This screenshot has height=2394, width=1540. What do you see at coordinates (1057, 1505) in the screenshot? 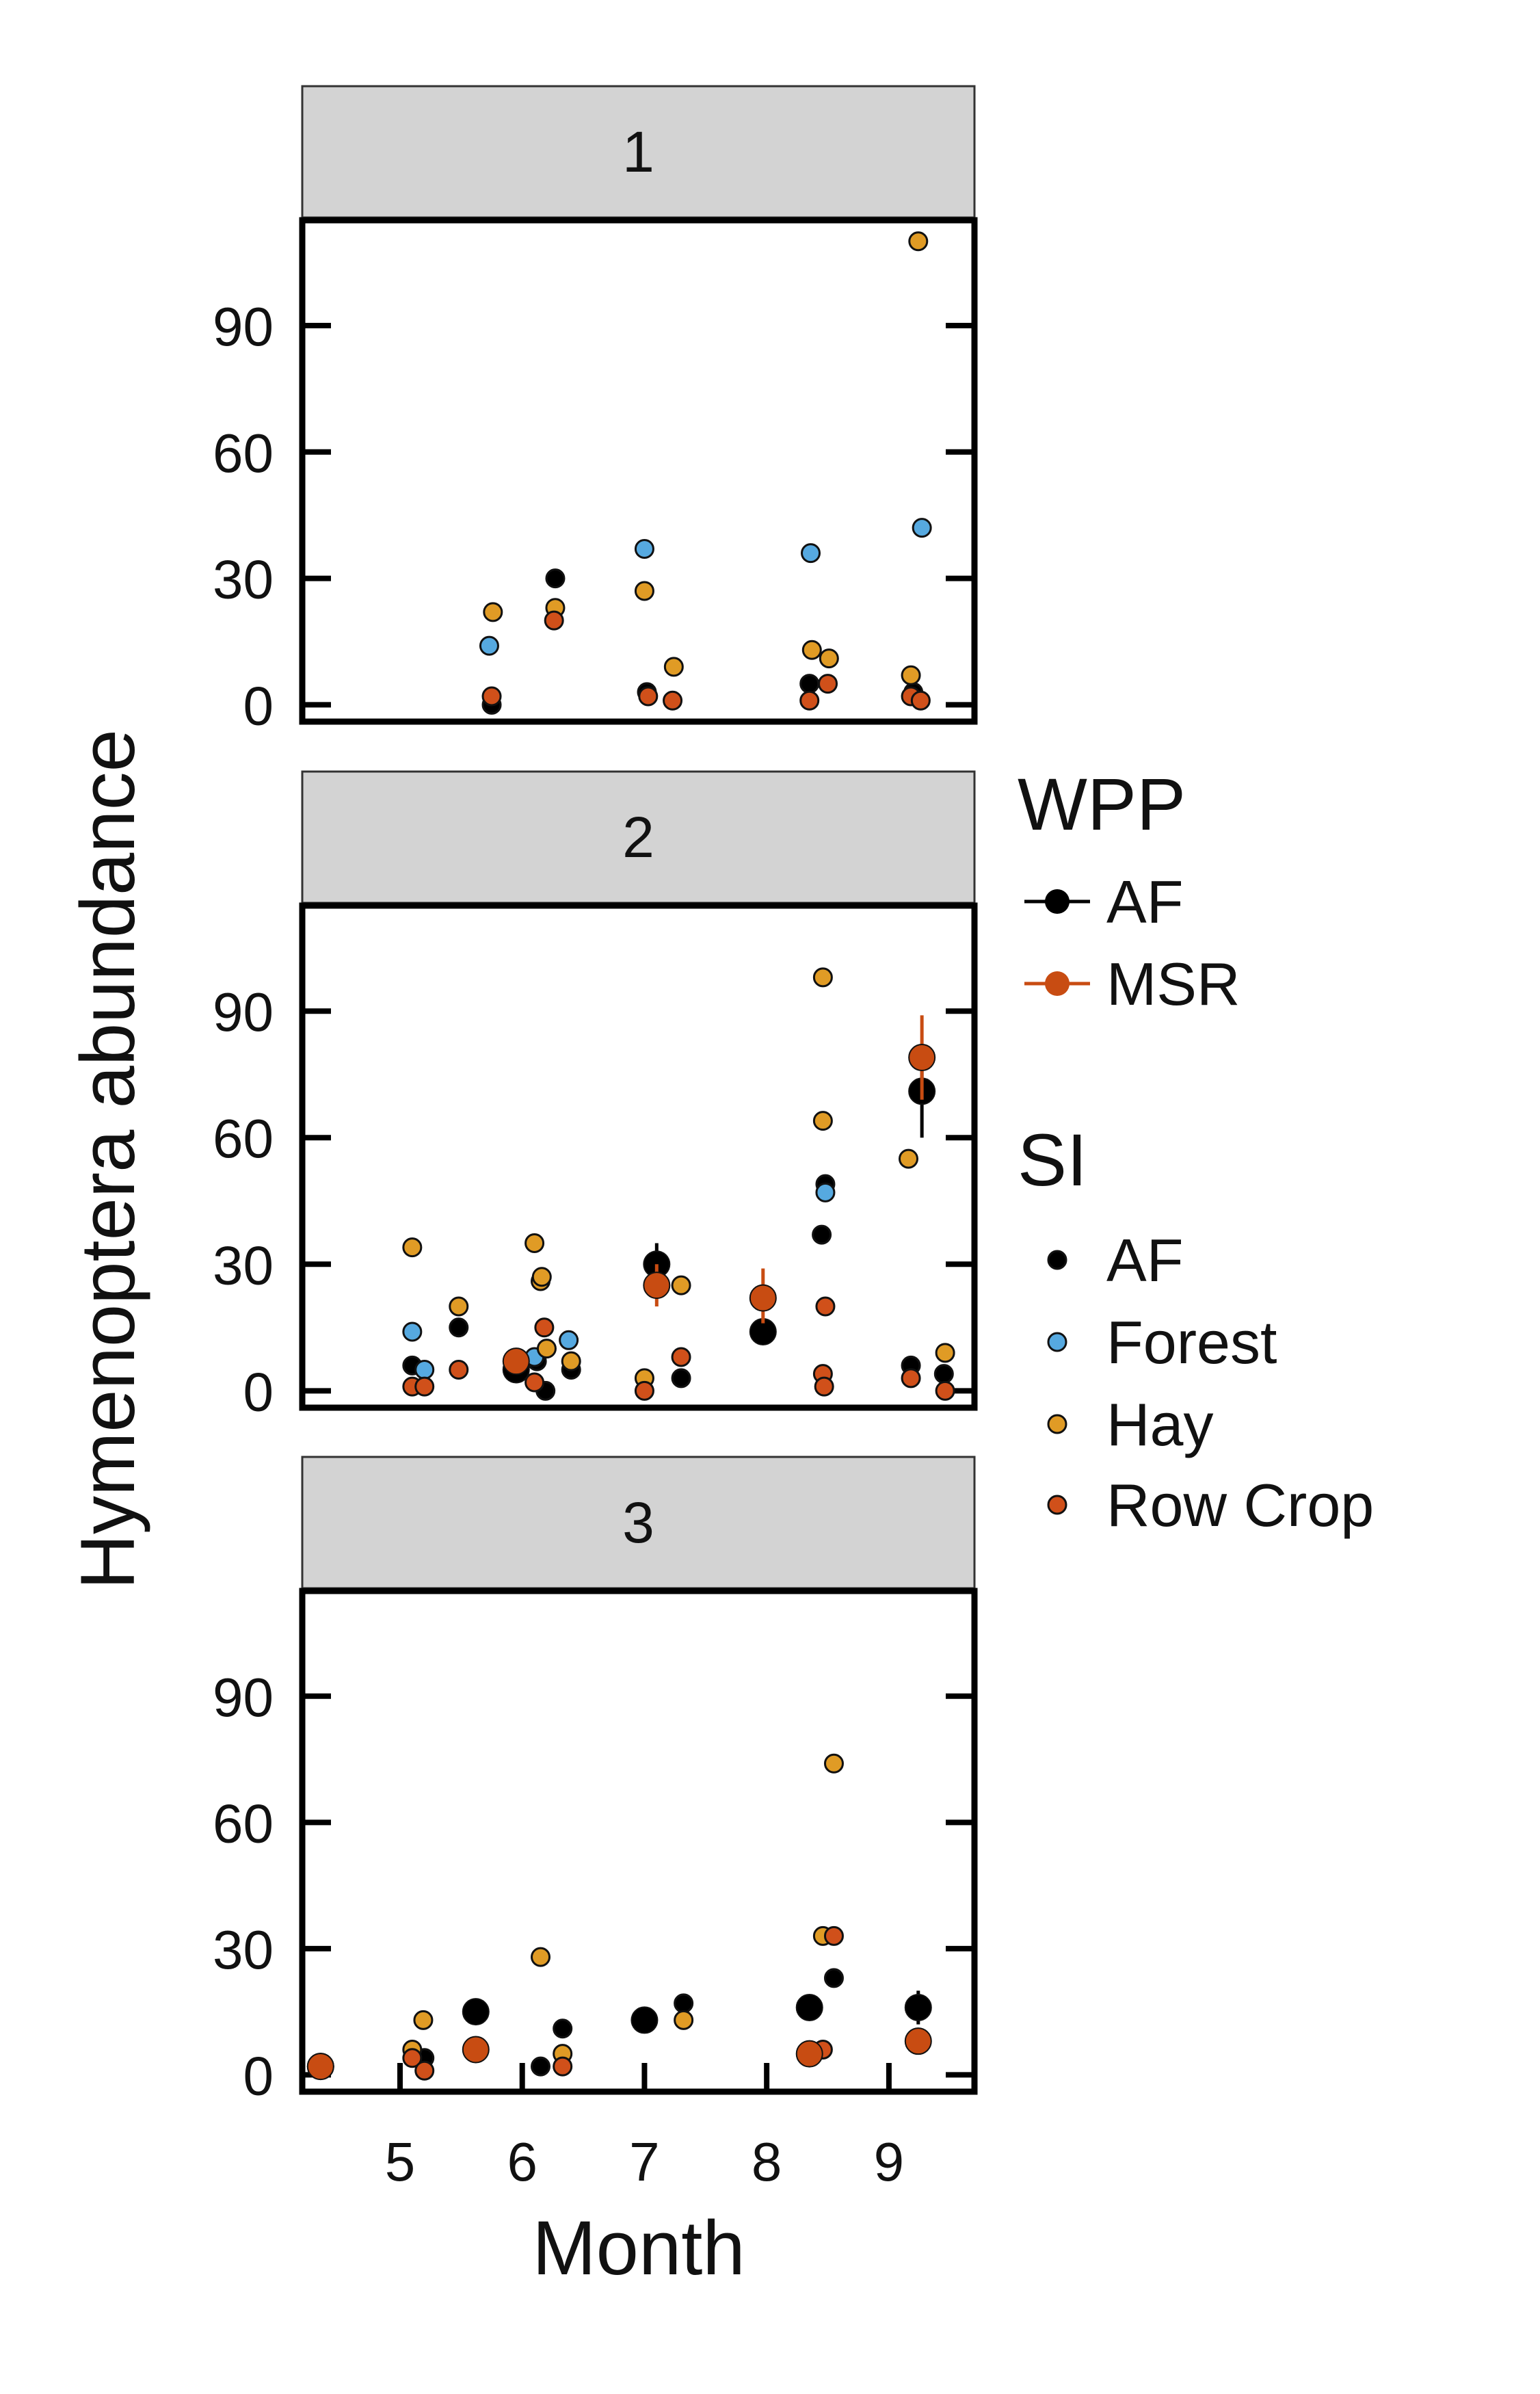
I see `legend-si-row-crop-marker` at bounding box center [1057, 1505].